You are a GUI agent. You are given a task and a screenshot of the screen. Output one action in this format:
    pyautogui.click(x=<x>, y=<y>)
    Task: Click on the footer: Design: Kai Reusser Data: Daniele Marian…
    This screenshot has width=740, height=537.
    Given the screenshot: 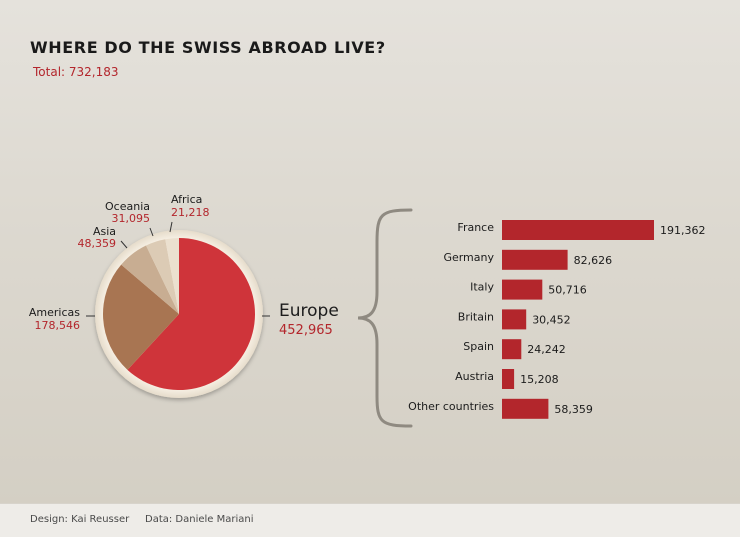 What is the action you would take?
    pyautogui.click(x=370, y=520)
    